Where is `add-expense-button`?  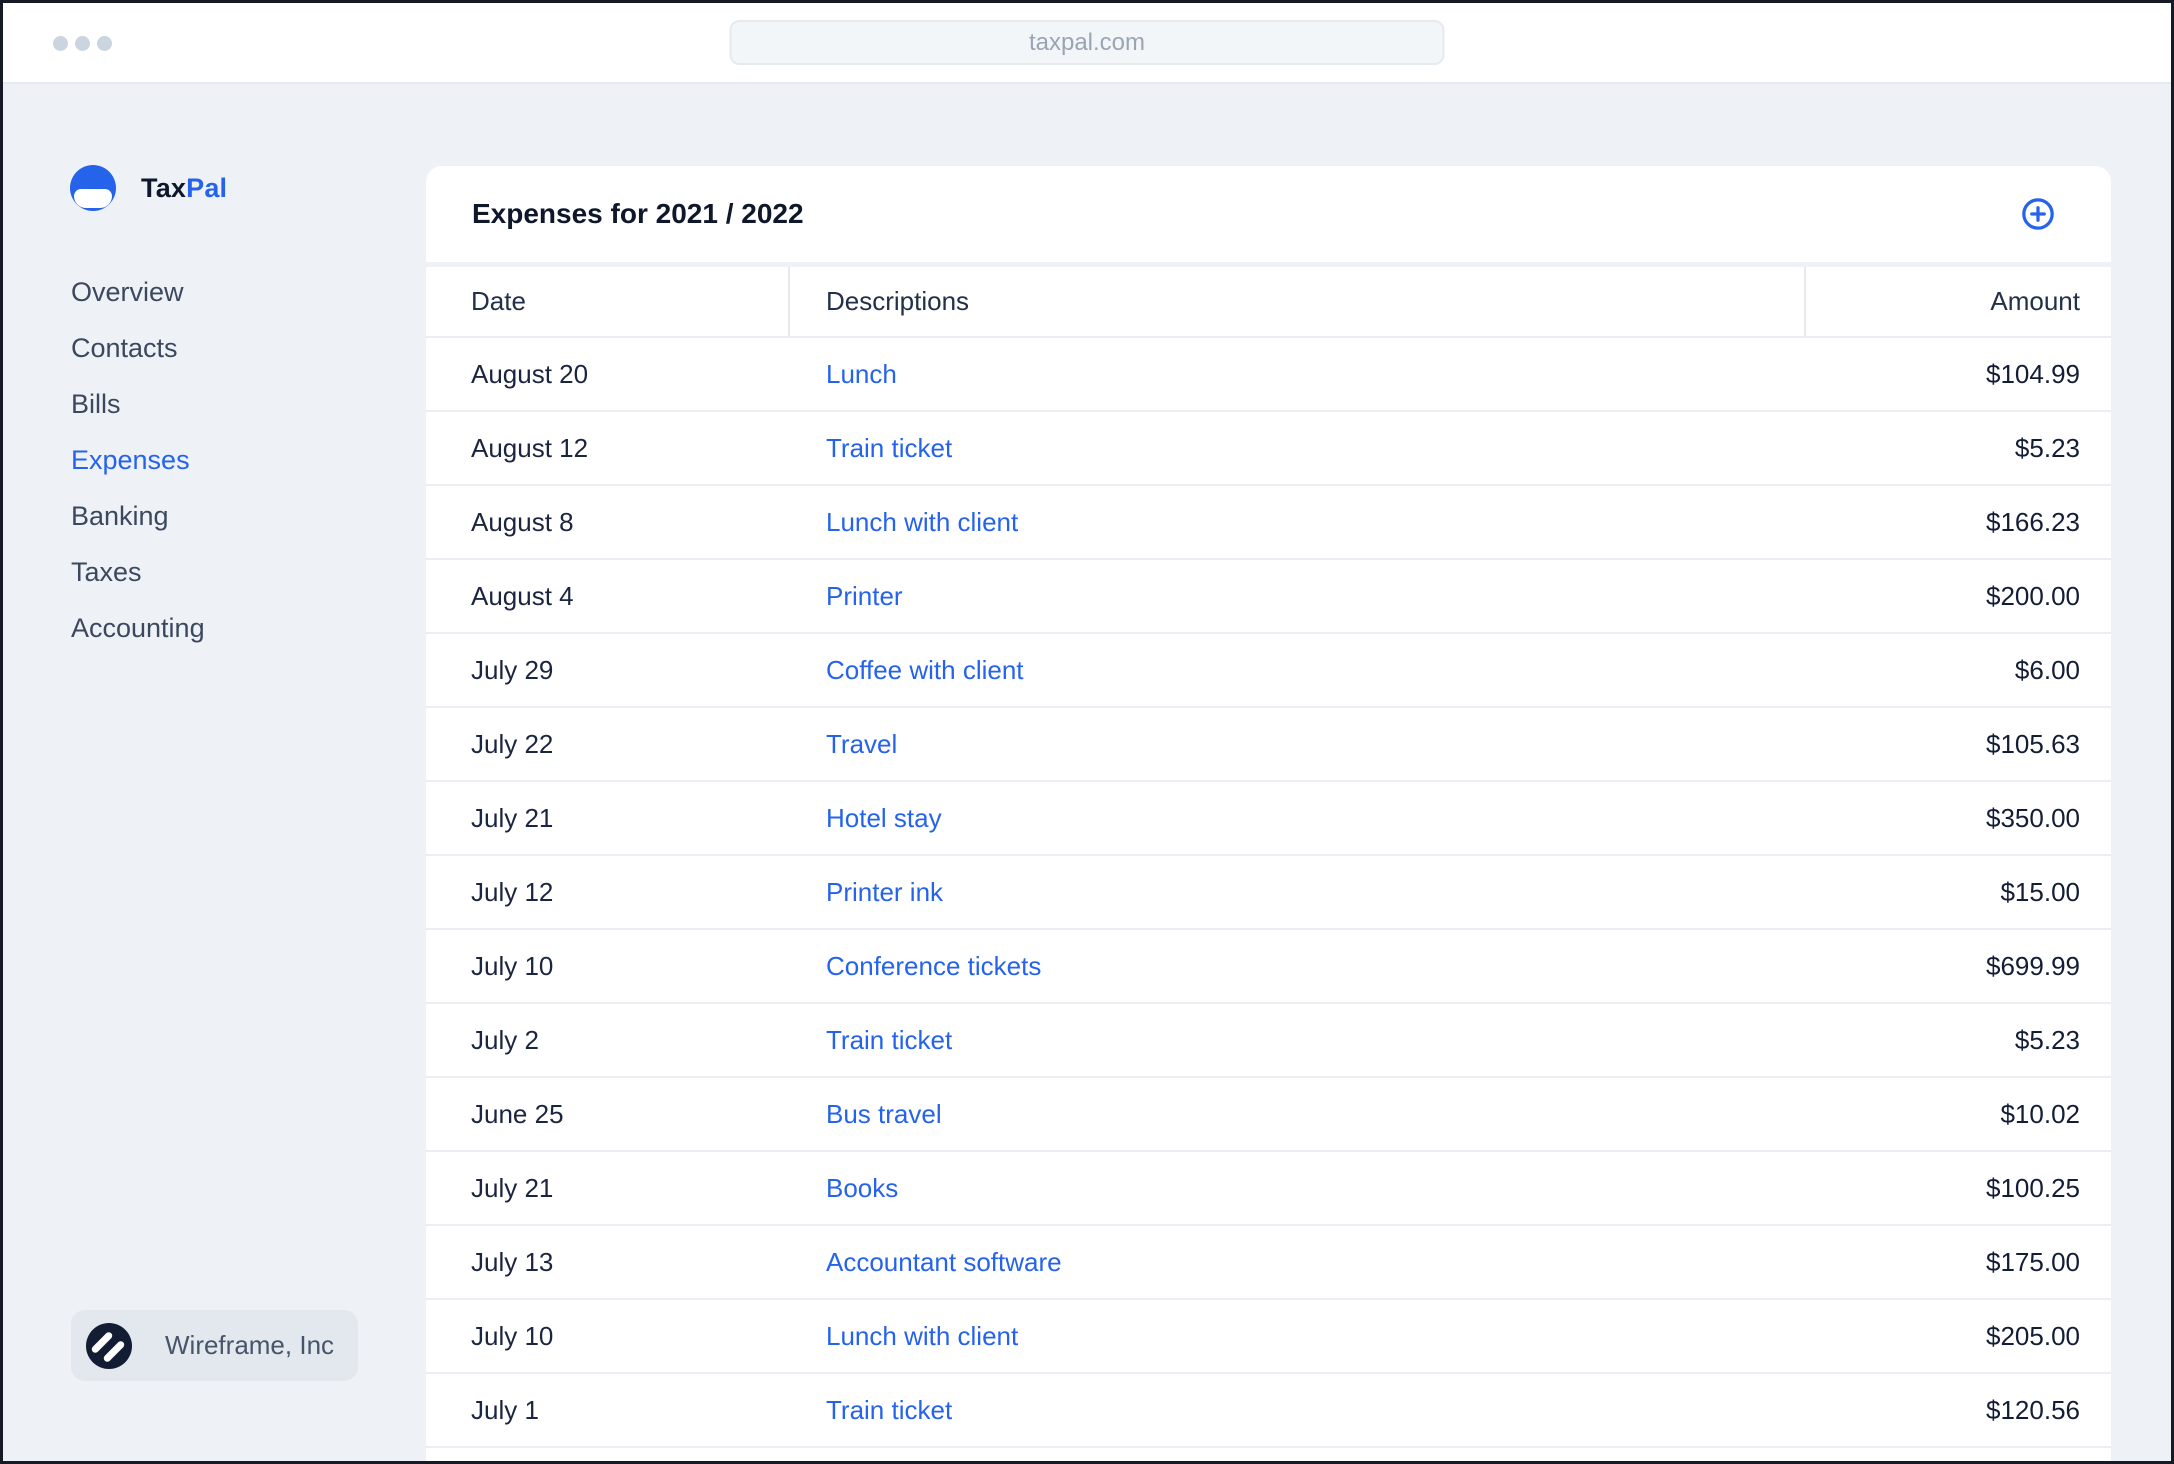
add-expense-button is located at coordinates (2038, 214).